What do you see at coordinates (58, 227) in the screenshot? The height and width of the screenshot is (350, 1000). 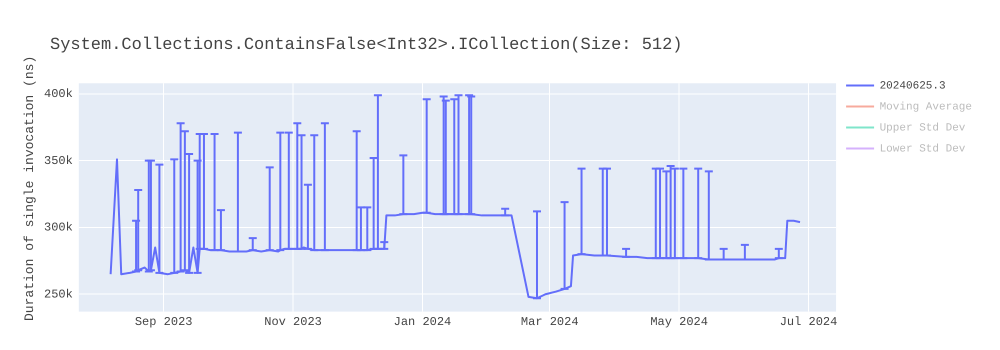 I see `y-tick-label: 300k` at bounding box center [58, 227].